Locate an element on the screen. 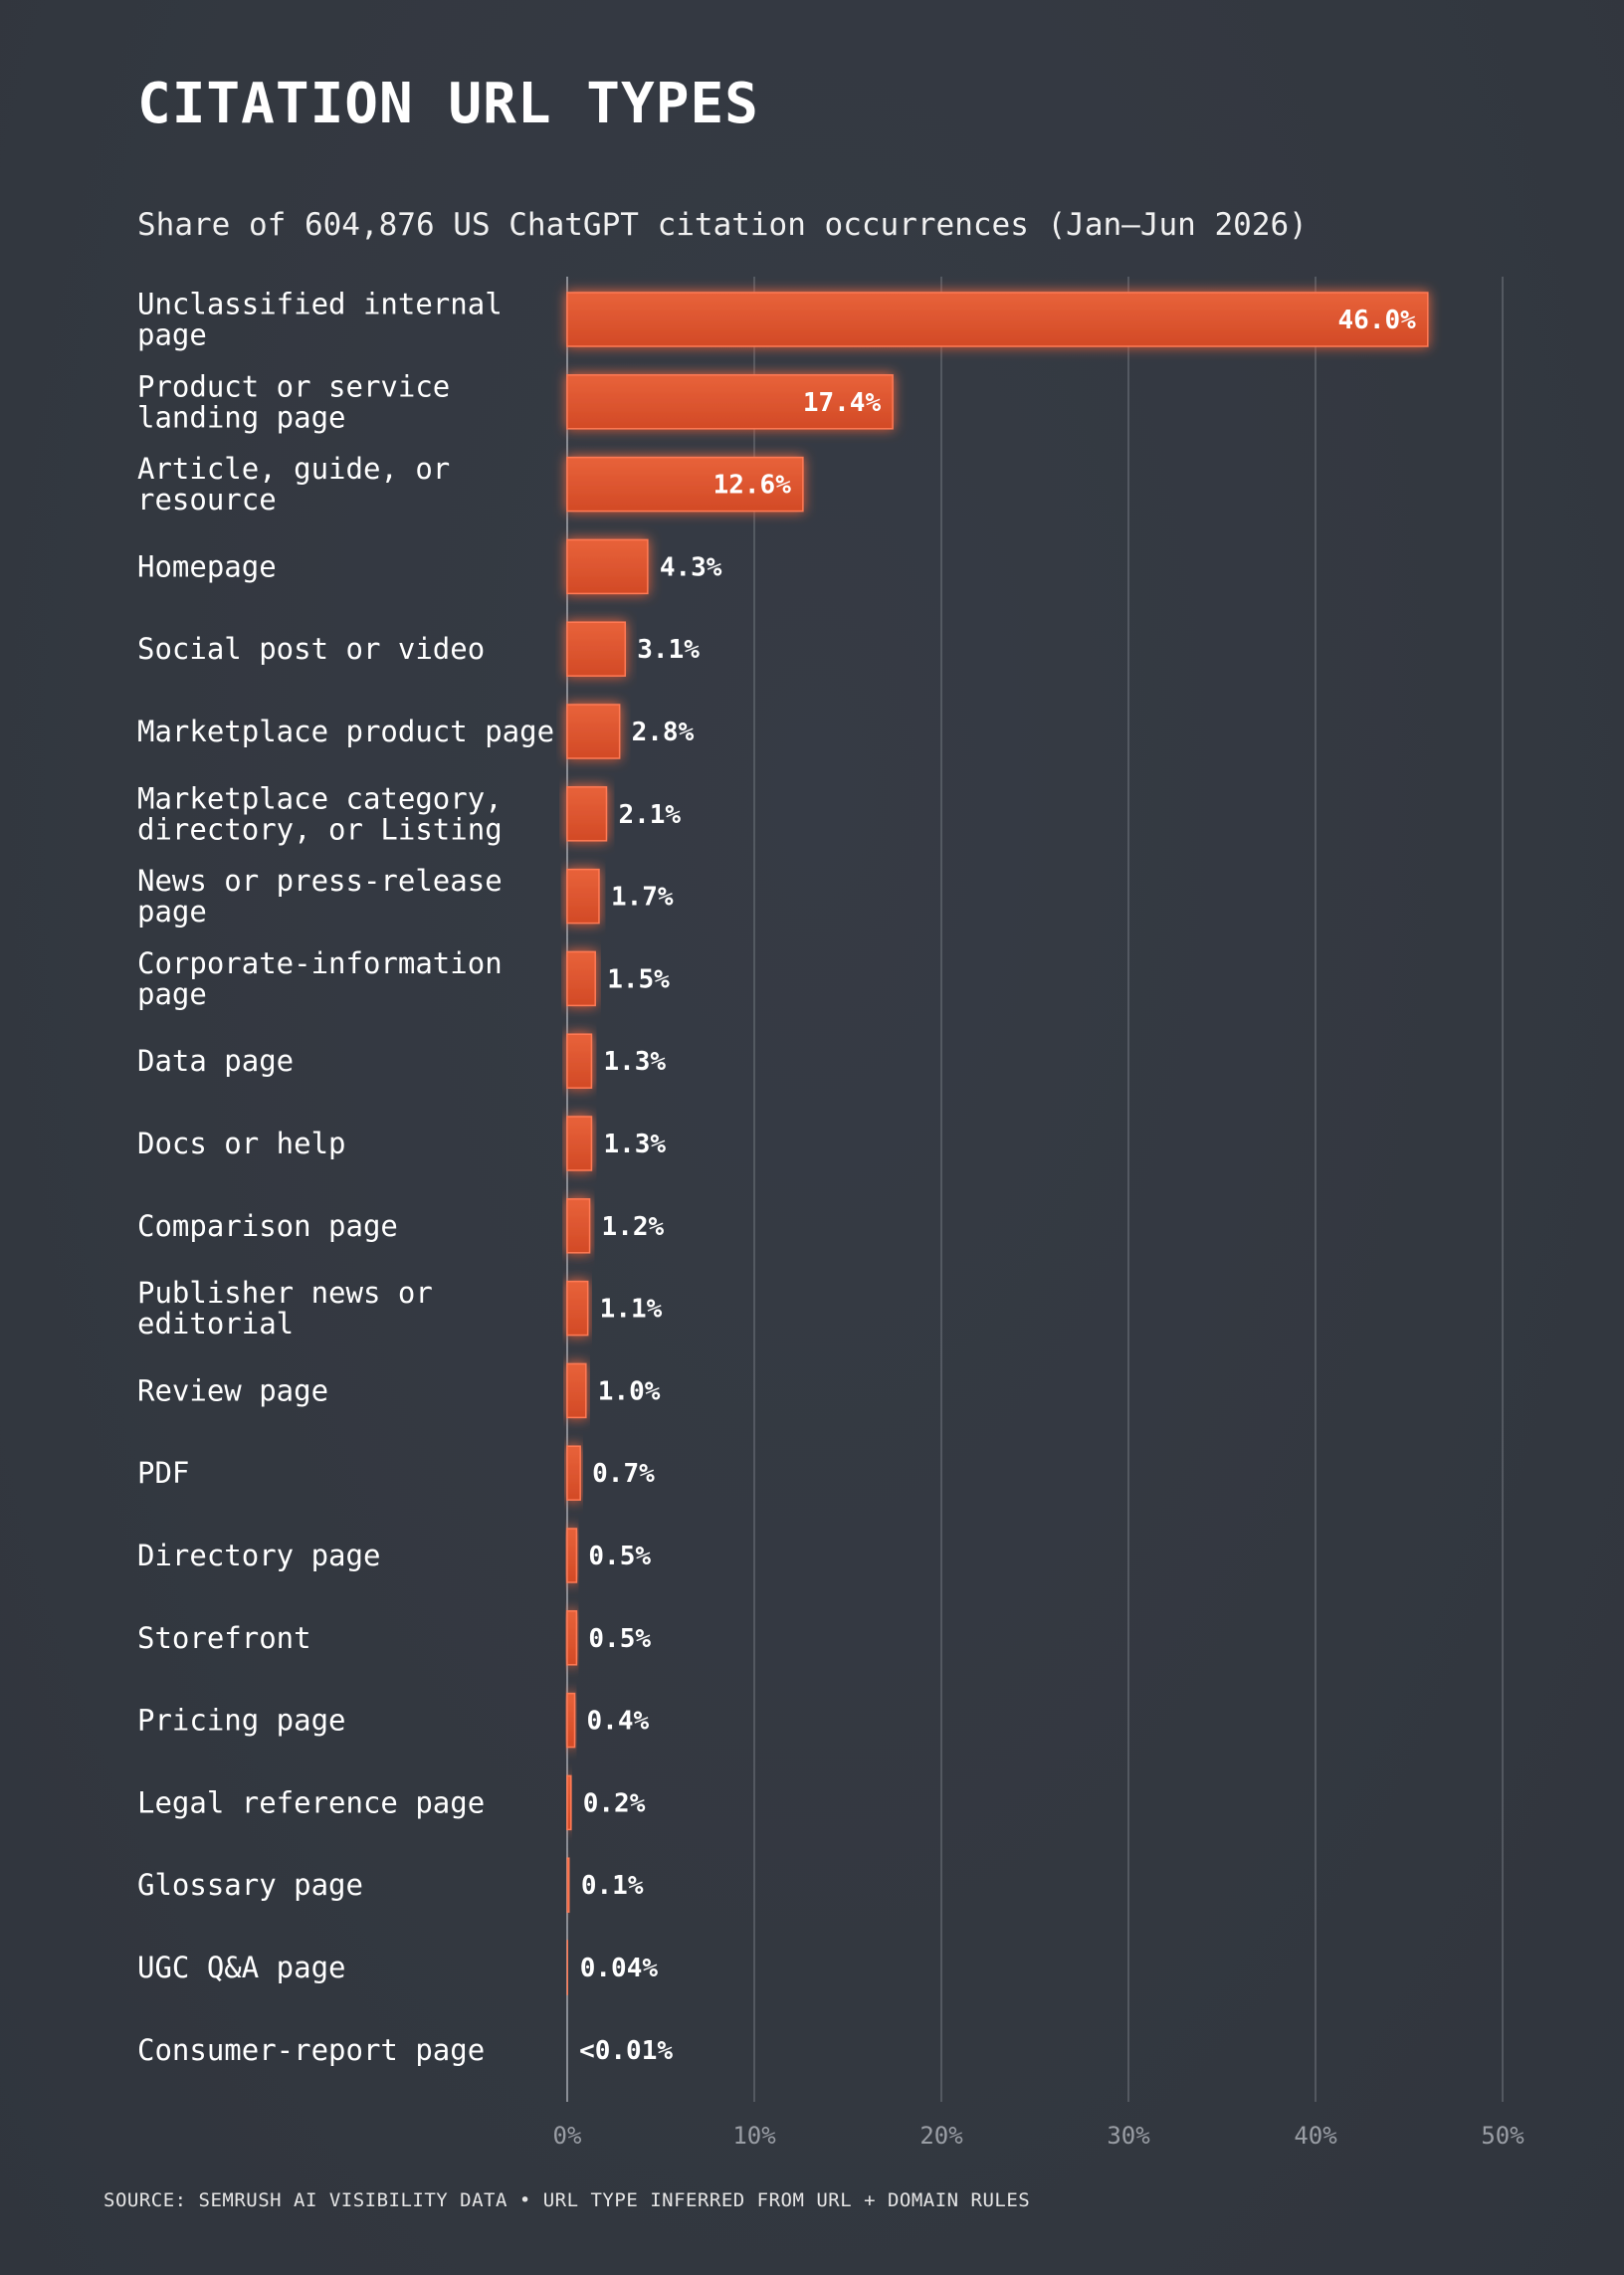  category-label: Homepage is located at coordinates (207, 566).